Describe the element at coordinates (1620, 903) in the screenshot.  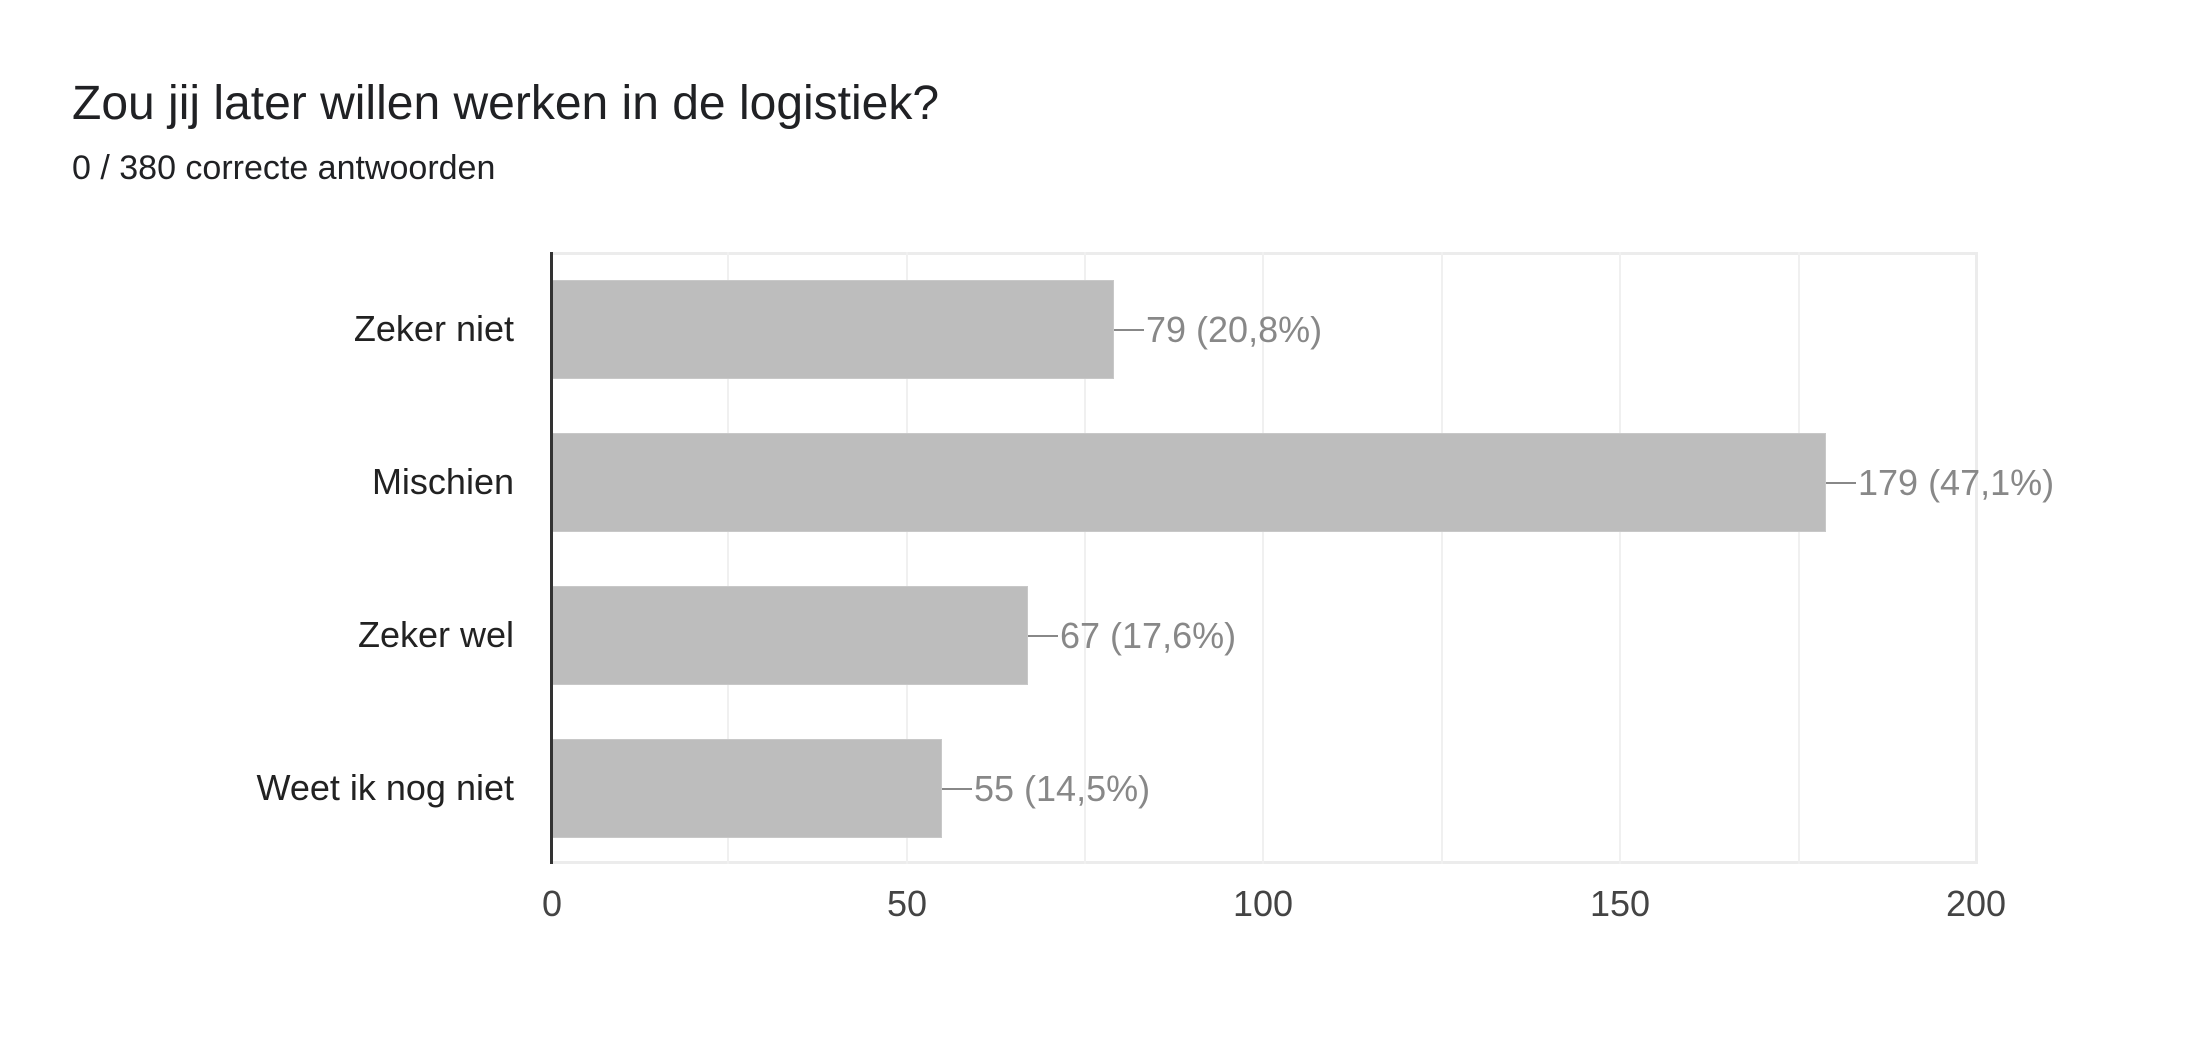
I see `x-tick-150: 150` at that location.